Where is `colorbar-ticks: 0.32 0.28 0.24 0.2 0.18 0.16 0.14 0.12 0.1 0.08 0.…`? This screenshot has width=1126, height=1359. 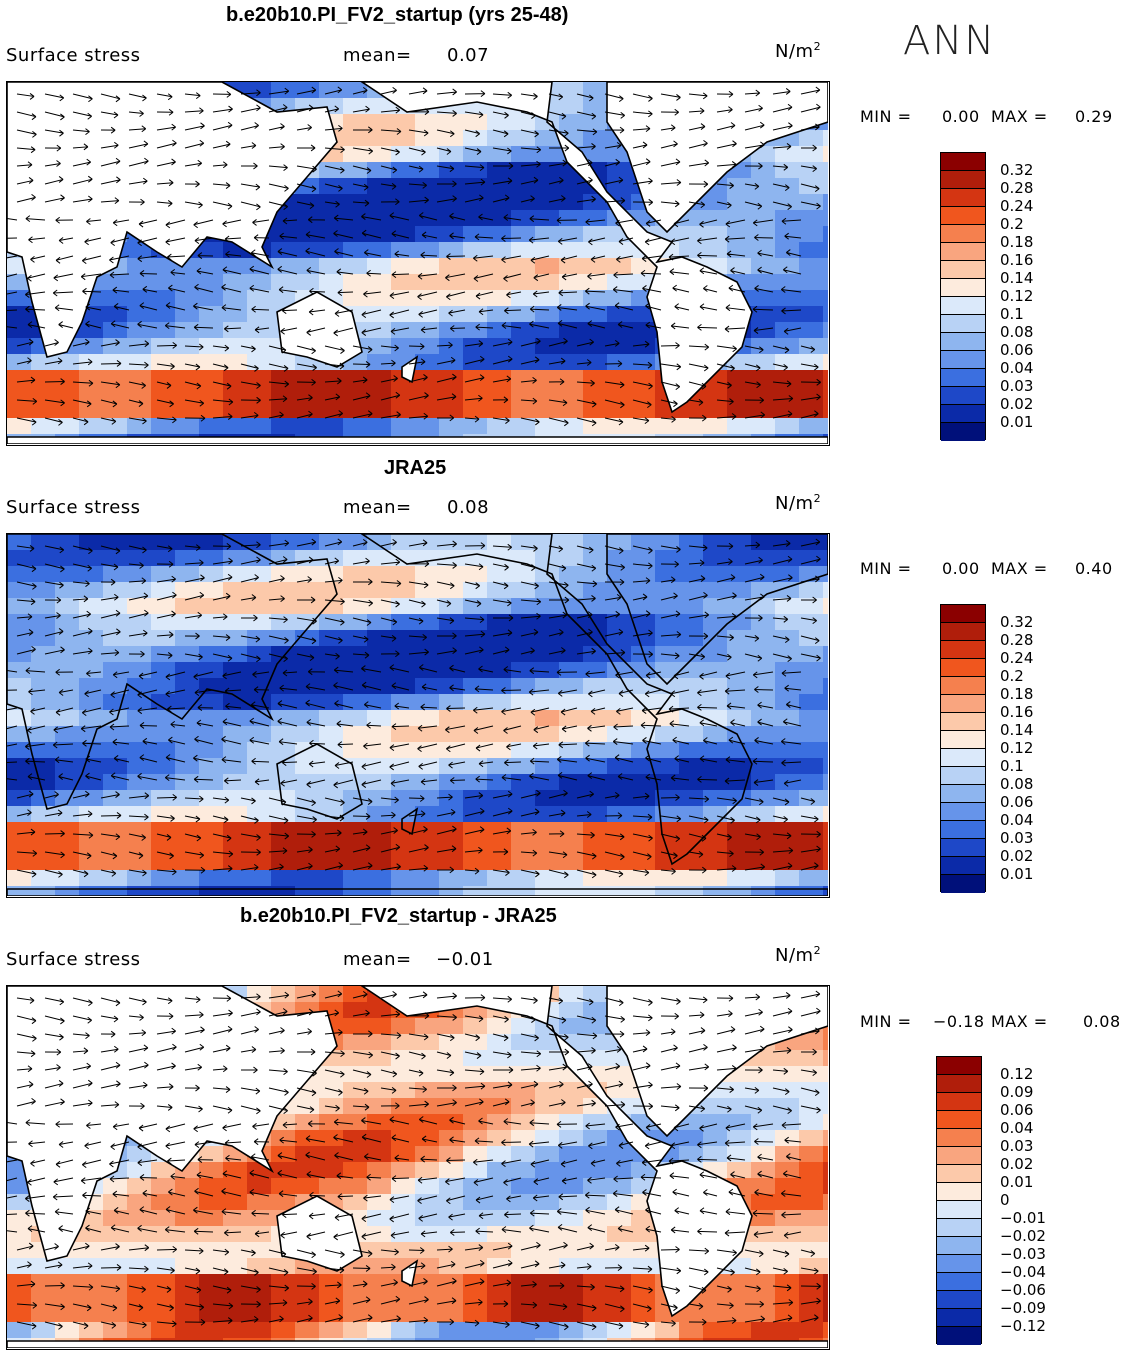 colorbar-ticks: 0.32 0.28 0.24 0.2 0.18 0.16 0.14 0.12 0.1 0.08 0.… is located at coordinates (1016, 748).